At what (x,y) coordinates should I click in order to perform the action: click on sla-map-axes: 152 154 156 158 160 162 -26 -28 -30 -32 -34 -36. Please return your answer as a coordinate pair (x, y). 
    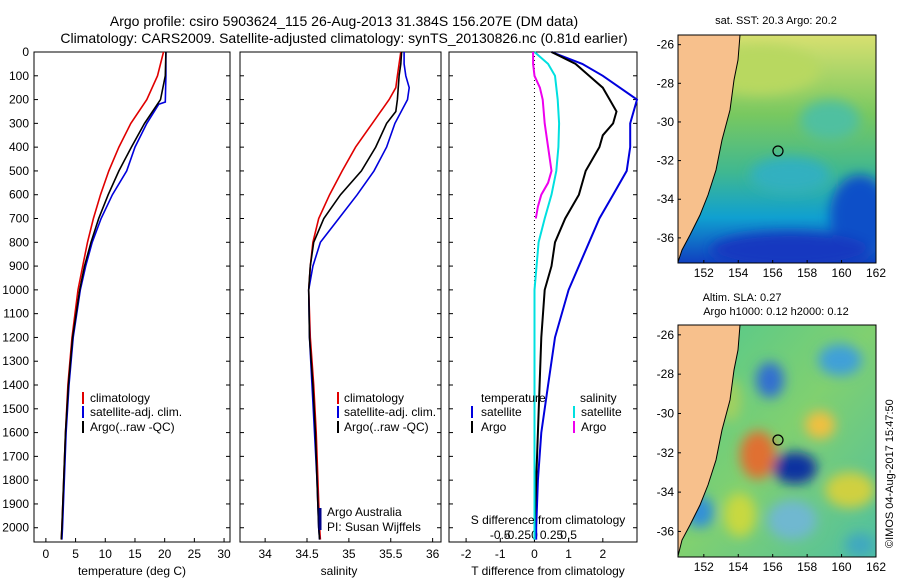
    Looking at the image, I should click on (772, 451).